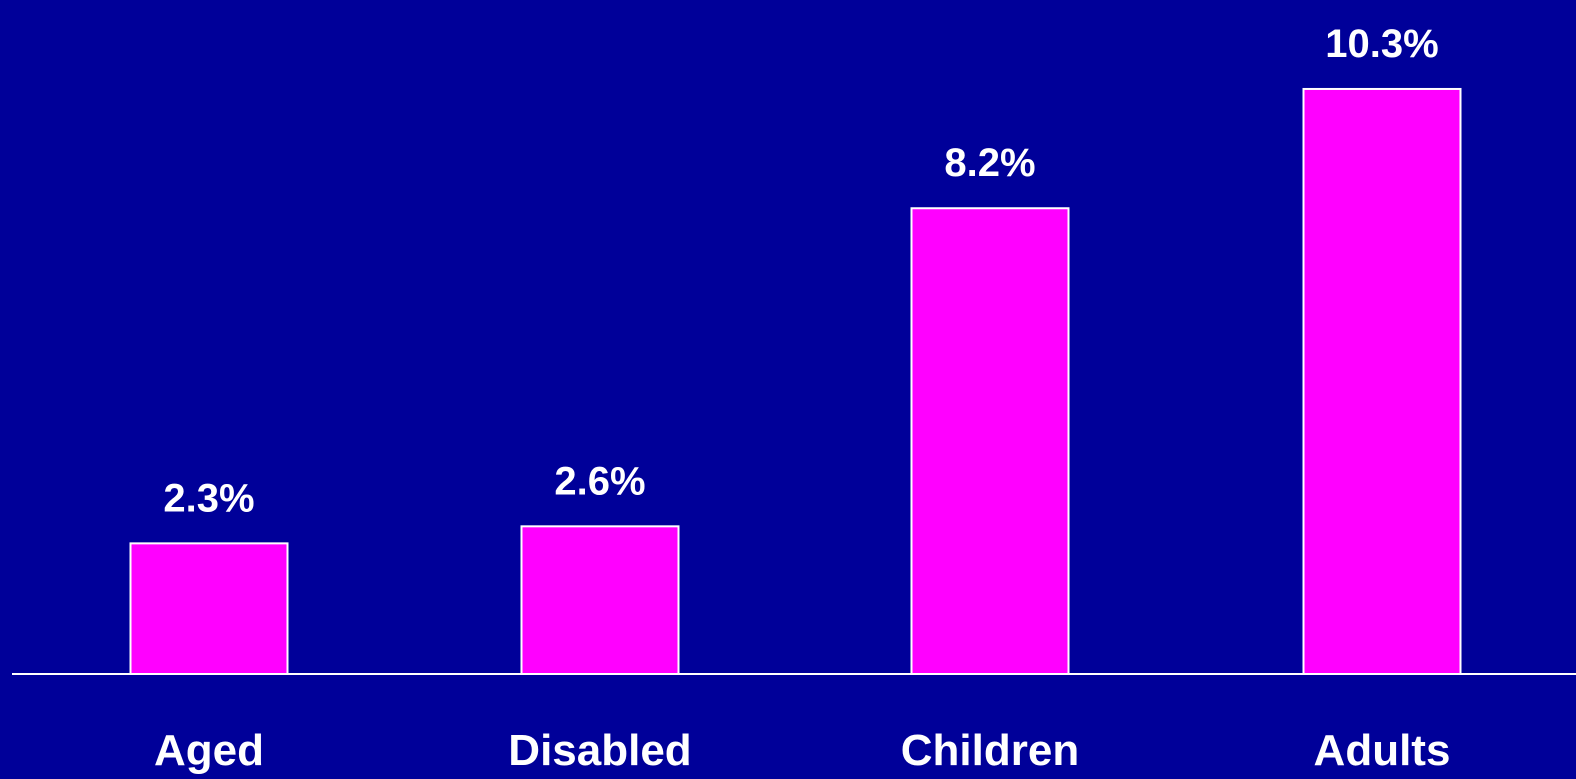 The width and height of the screenshot is (1576, 779). I want to click on value-label-adults: 10.3%, so click(1381, 44).